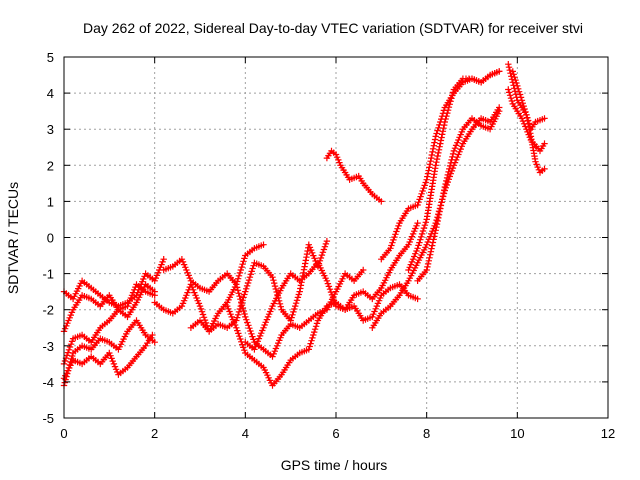 This screenshot has height=480, width=640. I want to click on y-tick-label: -5, so click(48, 418).